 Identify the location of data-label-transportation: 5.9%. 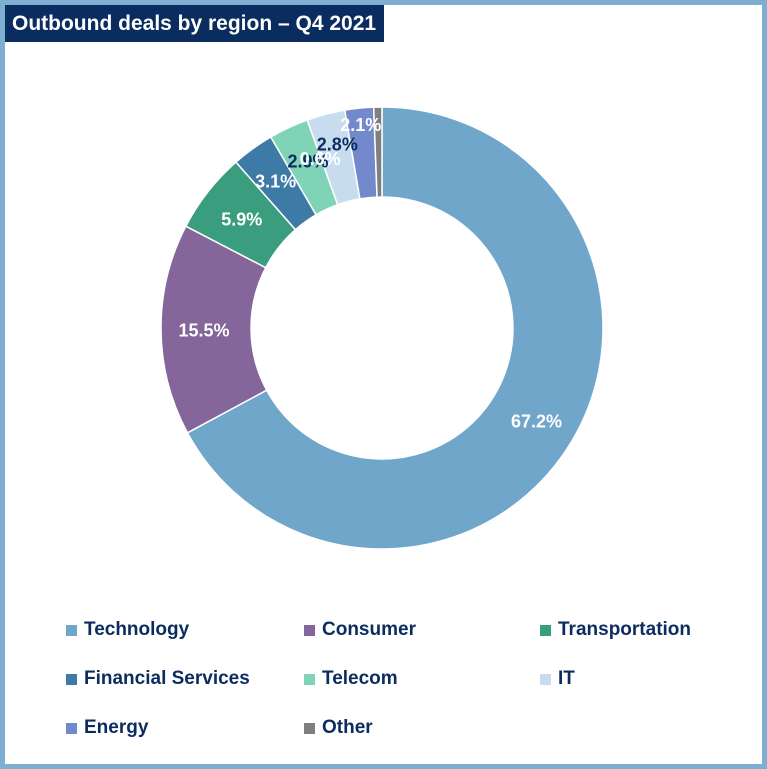
(241, 219).